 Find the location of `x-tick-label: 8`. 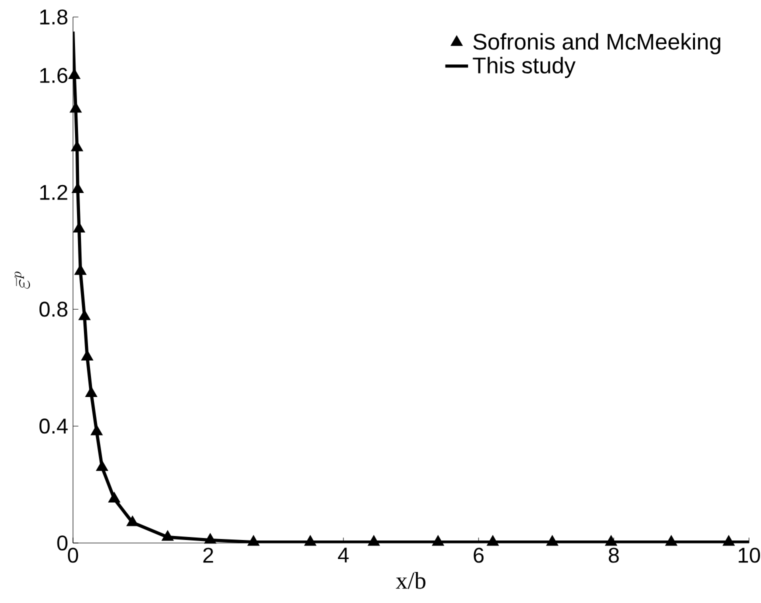

x-tick-label: 8 is located at coordinates (613, 555).